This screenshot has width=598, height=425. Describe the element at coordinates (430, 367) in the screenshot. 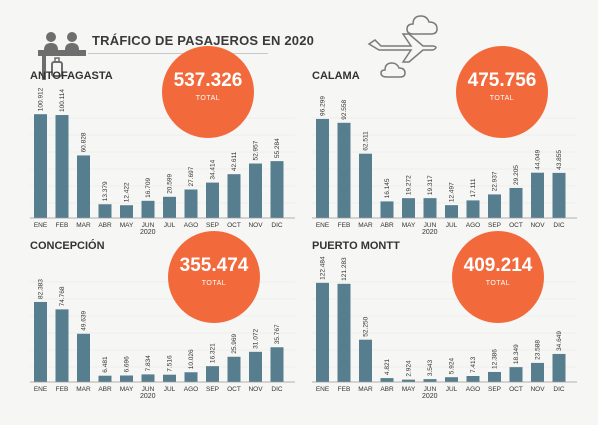

I see `data-label: 3.543` at that location.